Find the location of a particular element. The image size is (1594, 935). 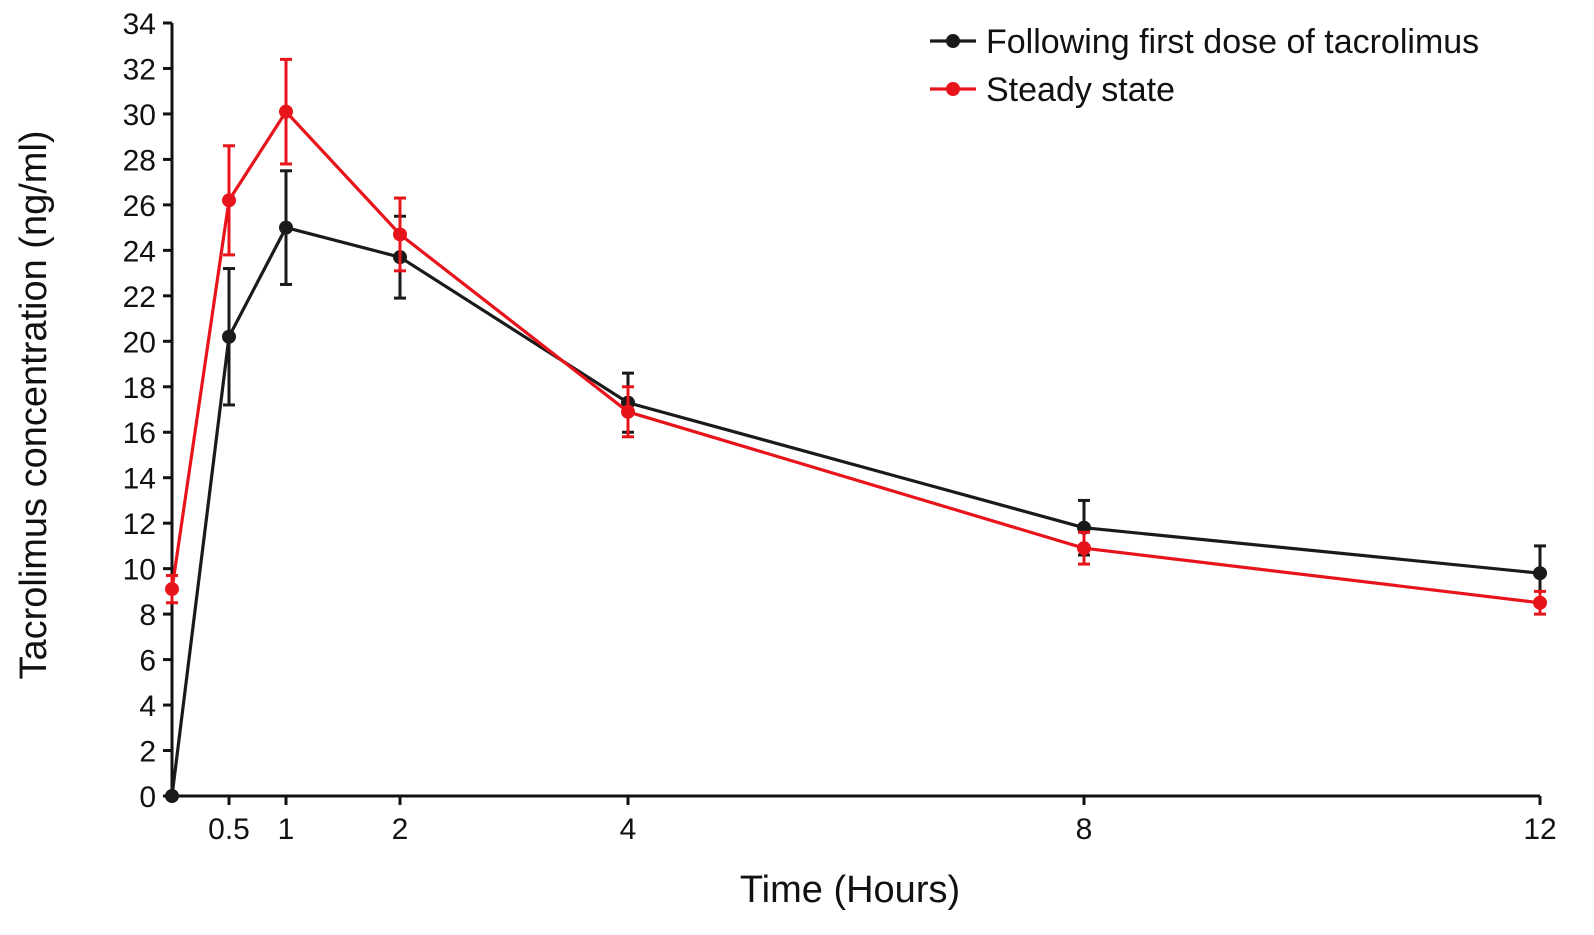

legend-label: Steady state is located at coordinates (1080, 90).